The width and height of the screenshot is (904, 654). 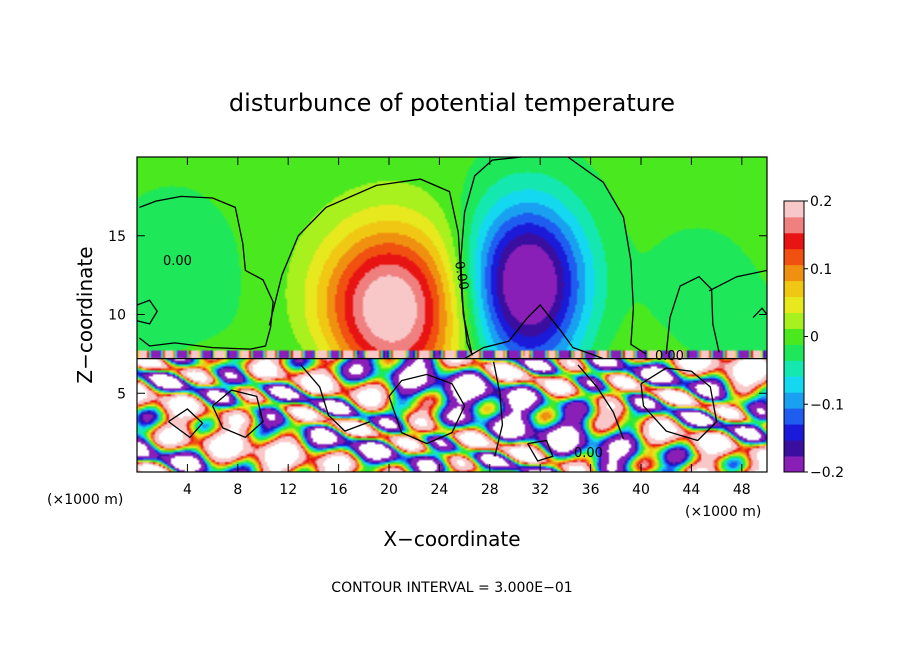 I want to click on x-tick-label: 24, so click(x=439, y=490).